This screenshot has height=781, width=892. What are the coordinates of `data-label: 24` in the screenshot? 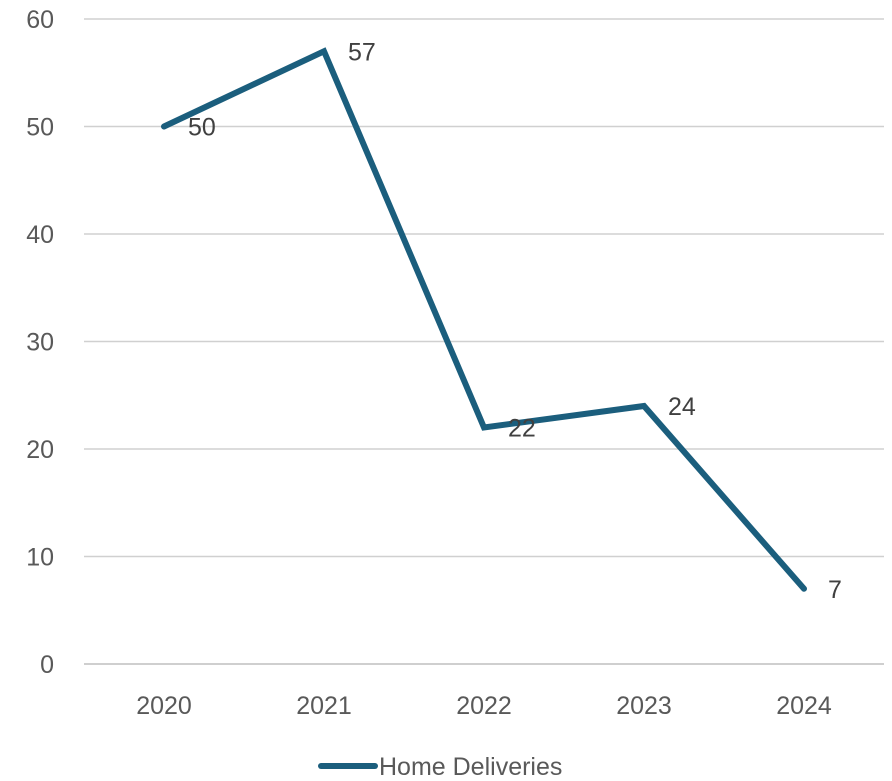 It's located at (682, 407).